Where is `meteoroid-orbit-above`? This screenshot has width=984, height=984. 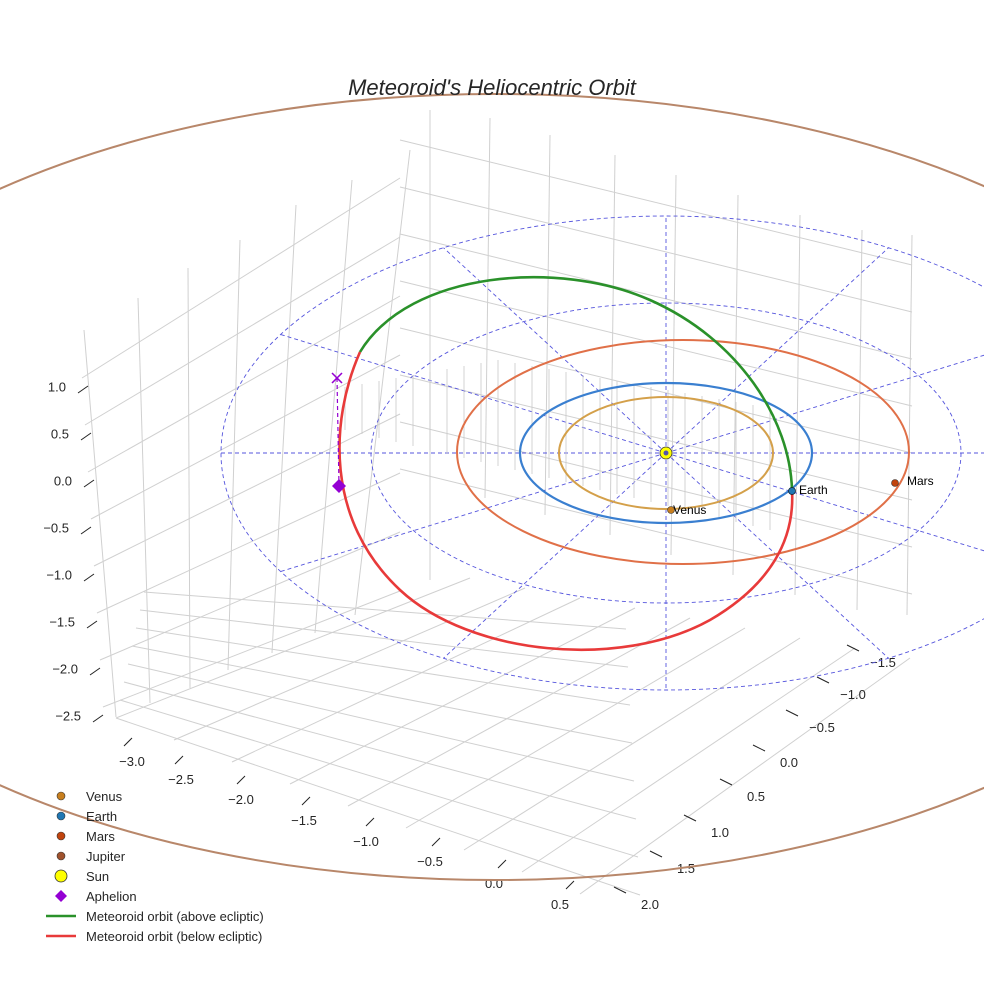
meteoroid-orbit-above is located at coordinates (576, 383).